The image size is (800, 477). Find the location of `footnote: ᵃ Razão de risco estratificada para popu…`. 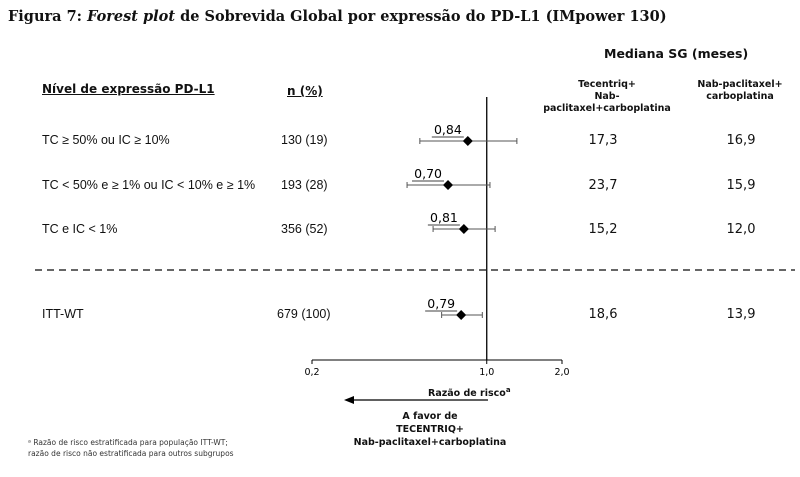

footnote: ᵃ Razão de risco estratificada para popu… is located at coordinates (131, 448).